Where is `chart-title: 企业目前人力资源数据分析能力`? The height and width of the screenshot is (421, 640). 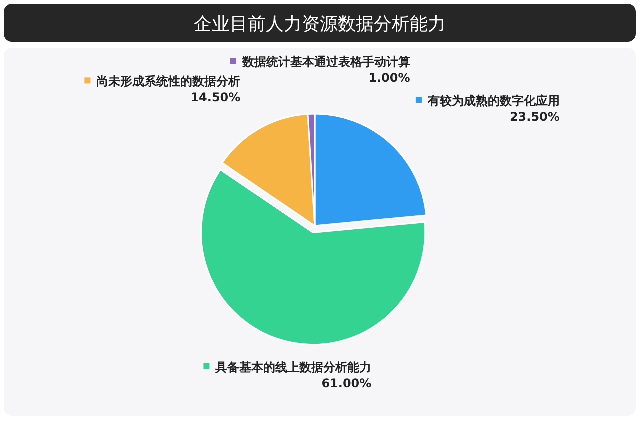 chart-title: 企业目前人力资源数据分析能力 is located at coordinates (320, 24).